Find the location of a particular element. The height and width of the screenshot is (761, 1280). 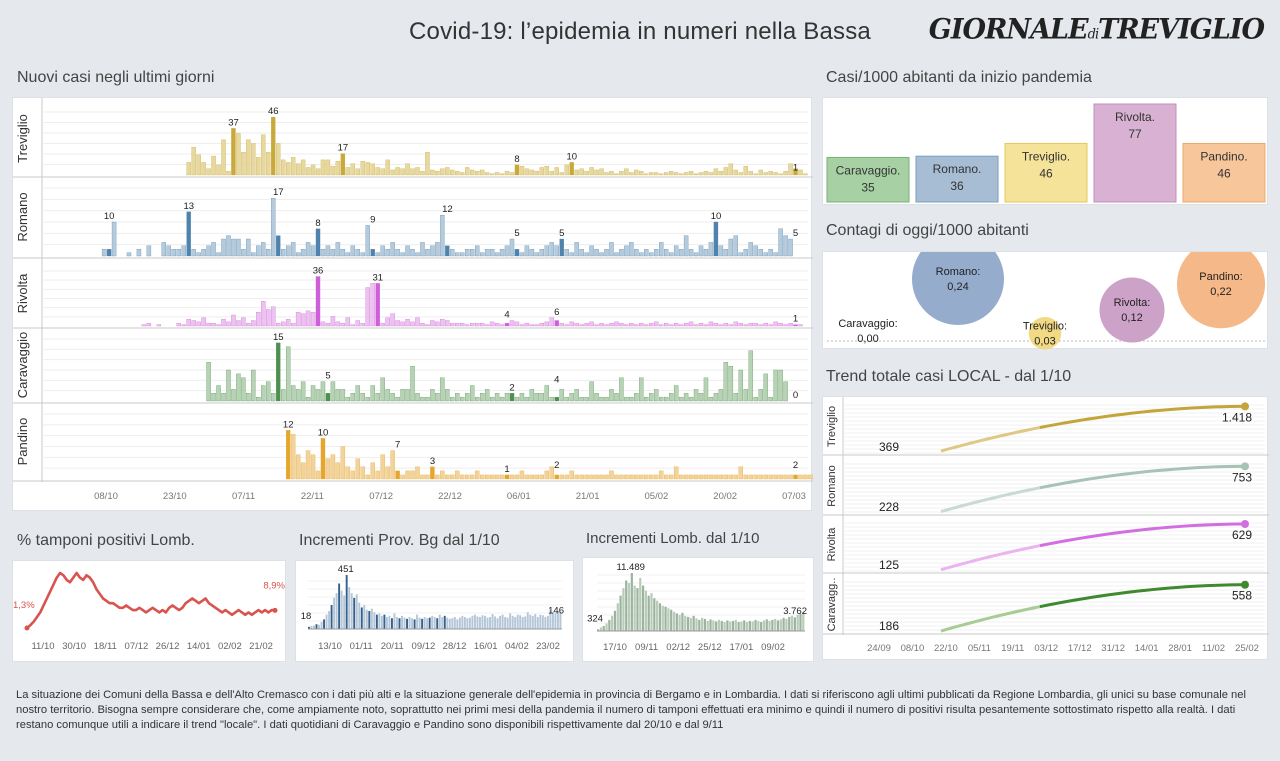

today-name-label: Caravaggio: is located at coordinates (867, 324).